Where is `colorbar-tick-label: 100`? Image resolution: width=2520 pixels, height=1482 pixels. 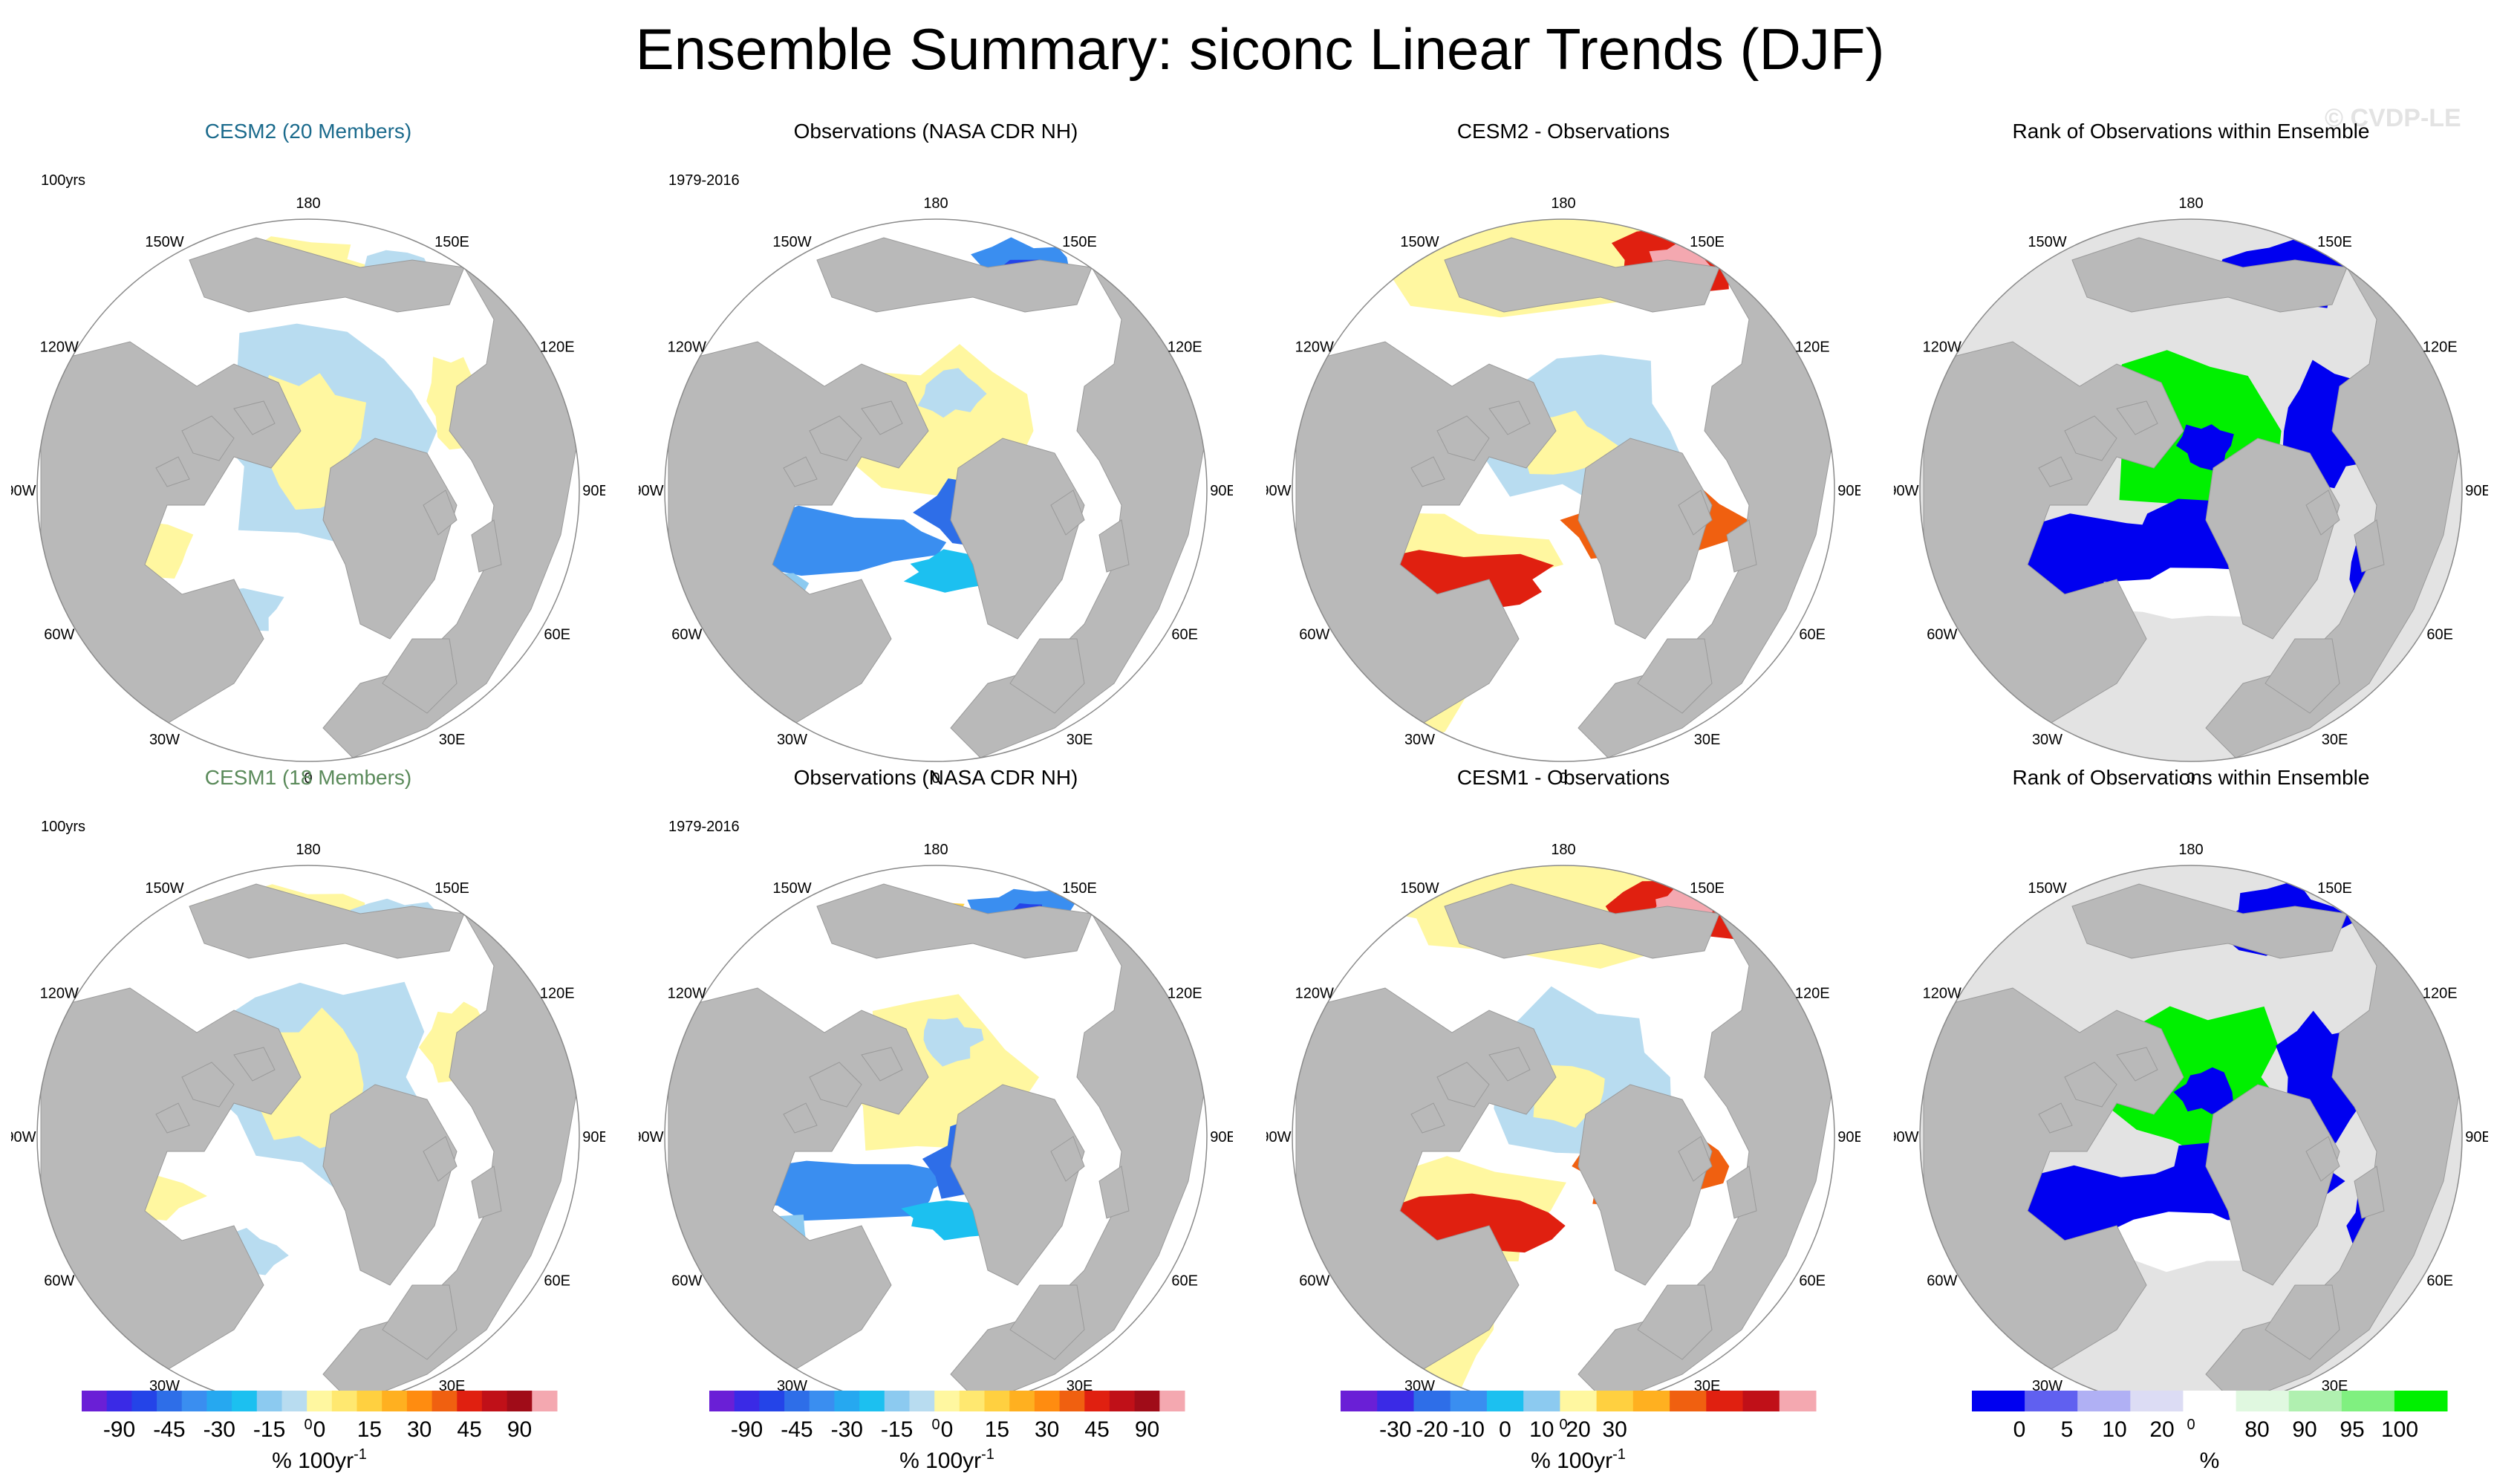
colorbar-tick-label: 100 is located at coordinates (2400, 1430).